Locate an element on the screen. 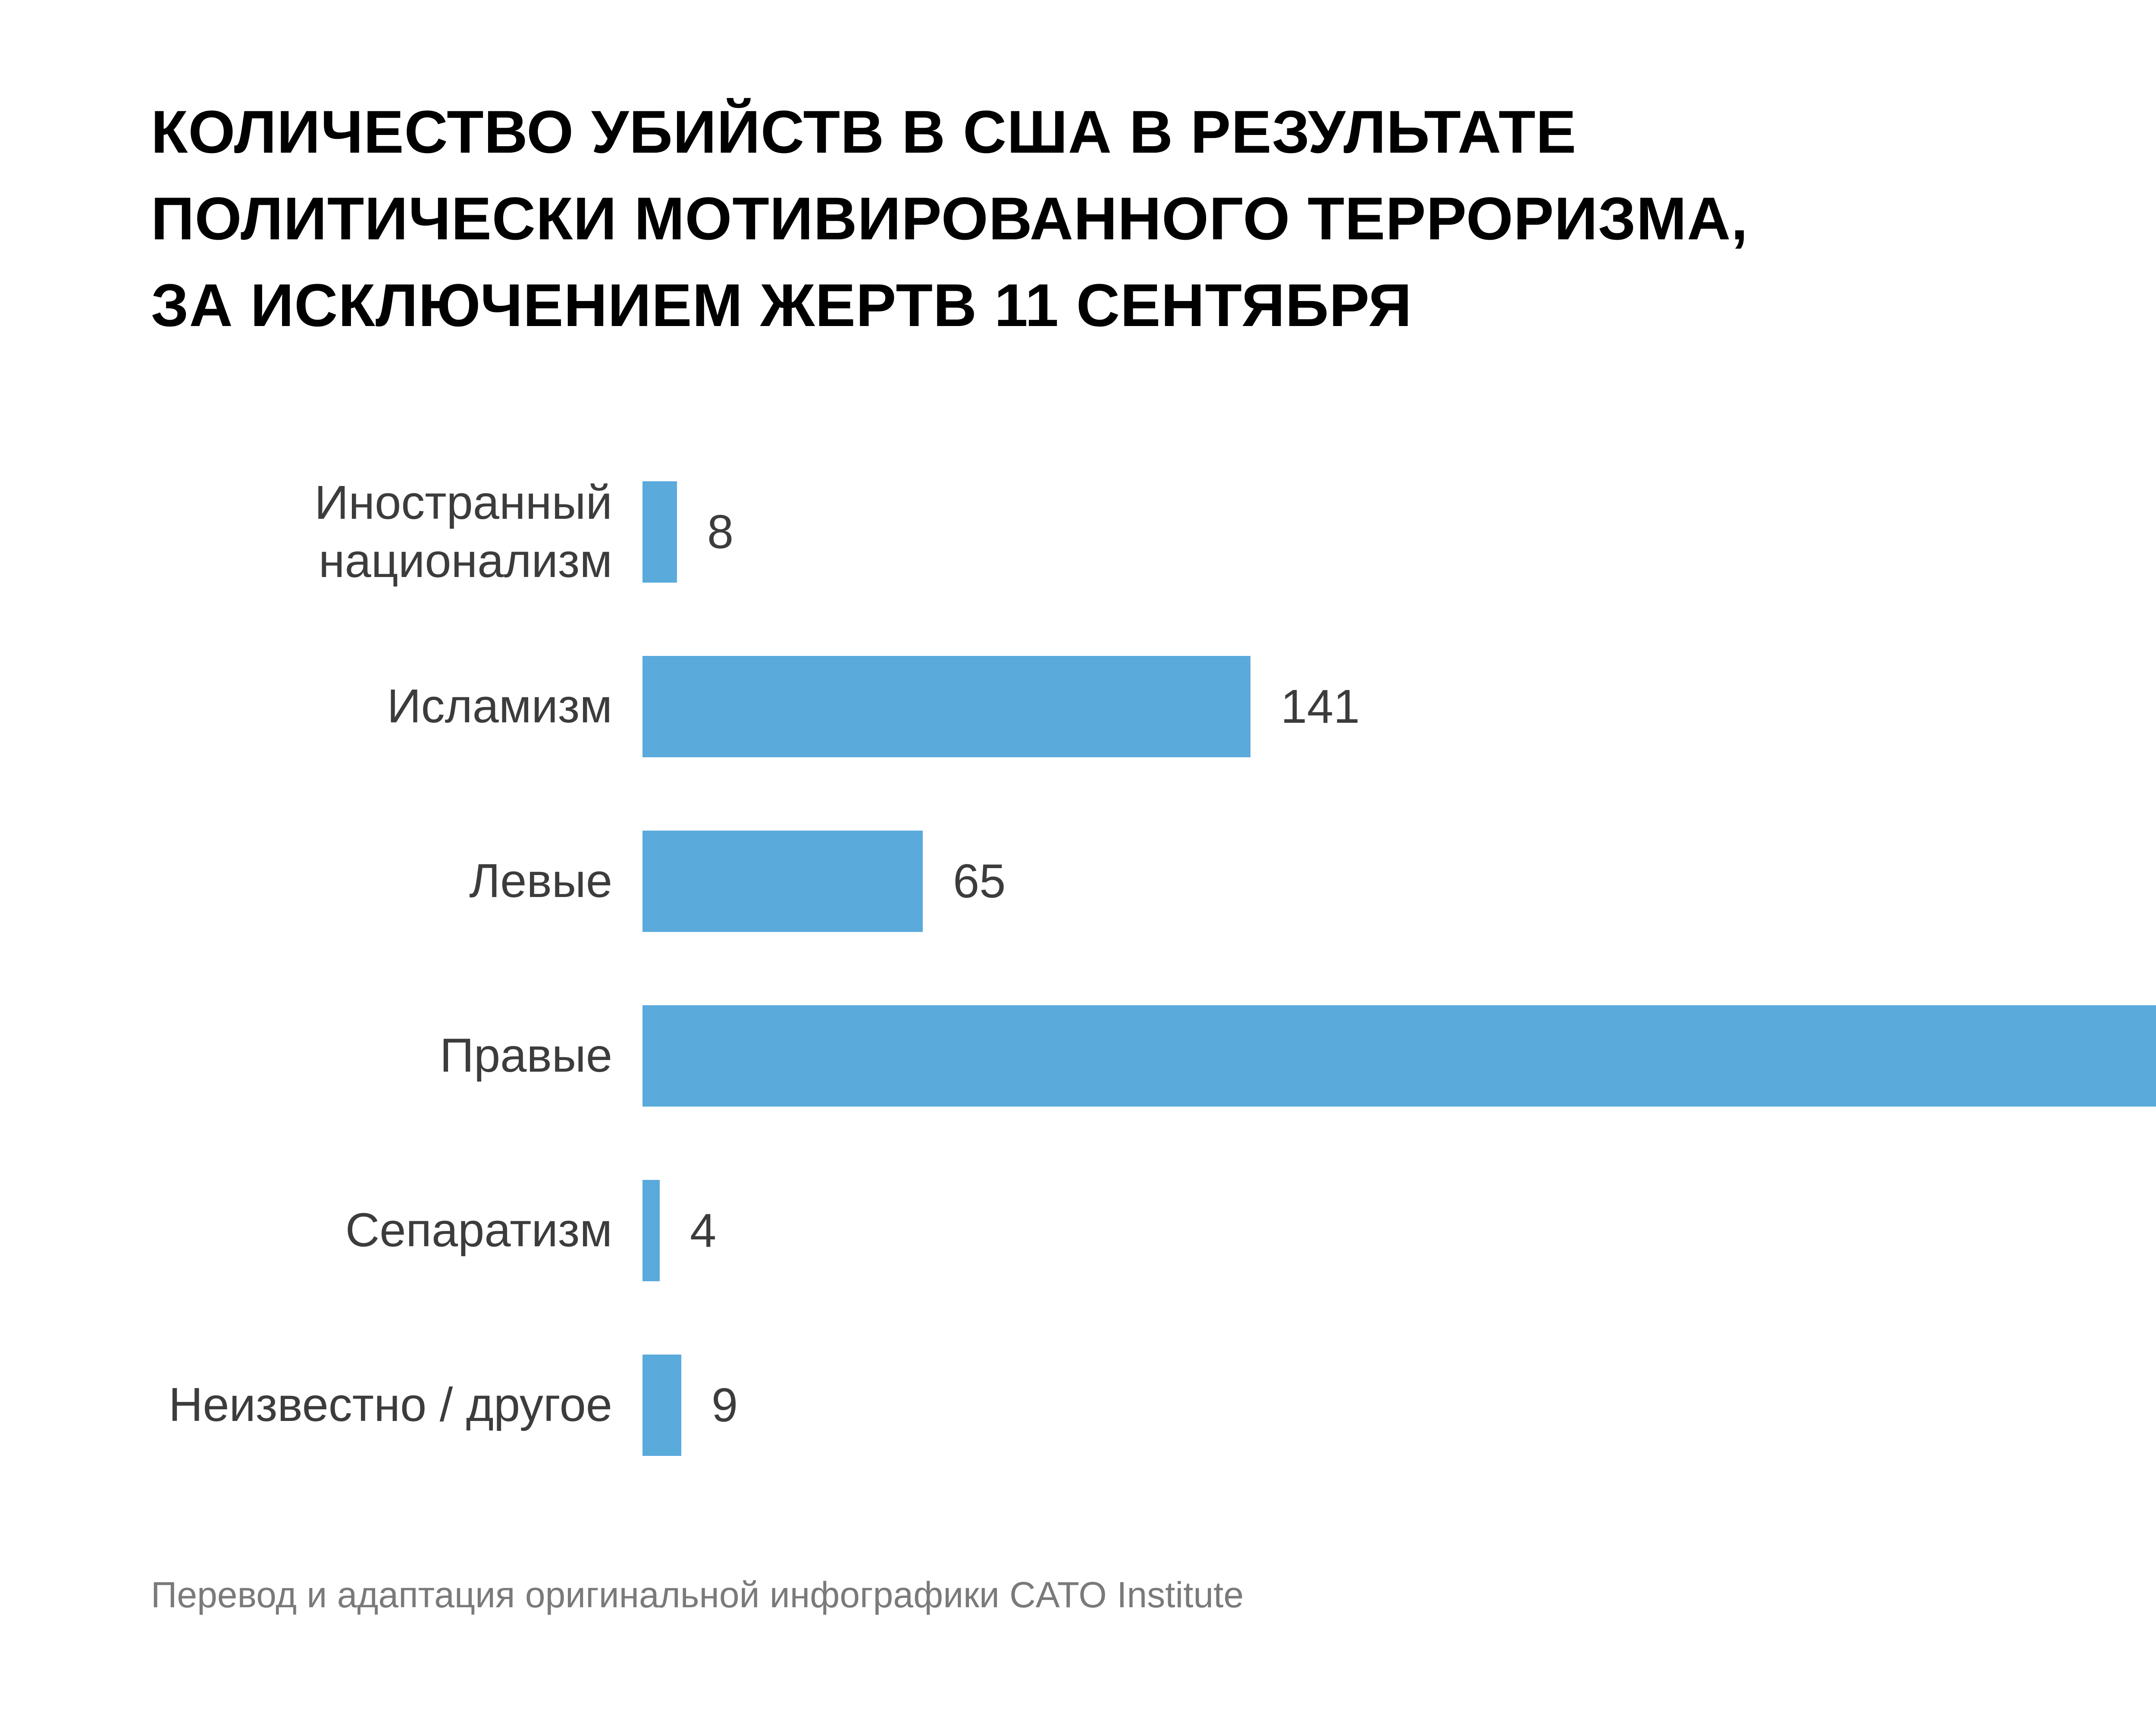  chart-row: Исламизм 141 is located at coordinates (1153, 707).